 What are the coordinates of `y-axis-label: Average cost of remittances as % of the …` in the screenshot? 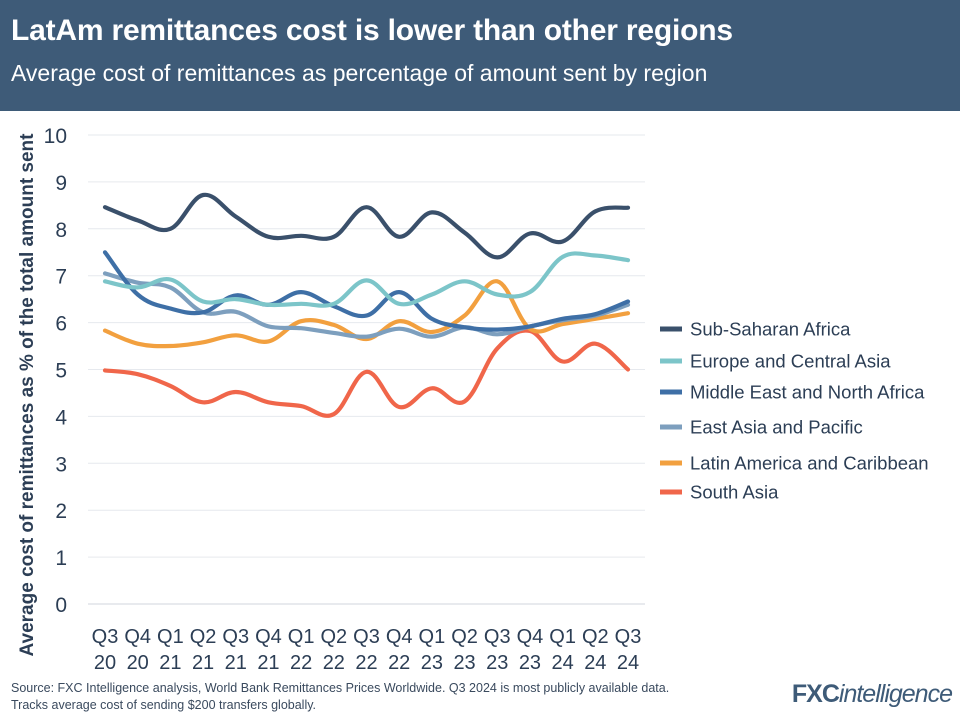 It's located at (27, 395).